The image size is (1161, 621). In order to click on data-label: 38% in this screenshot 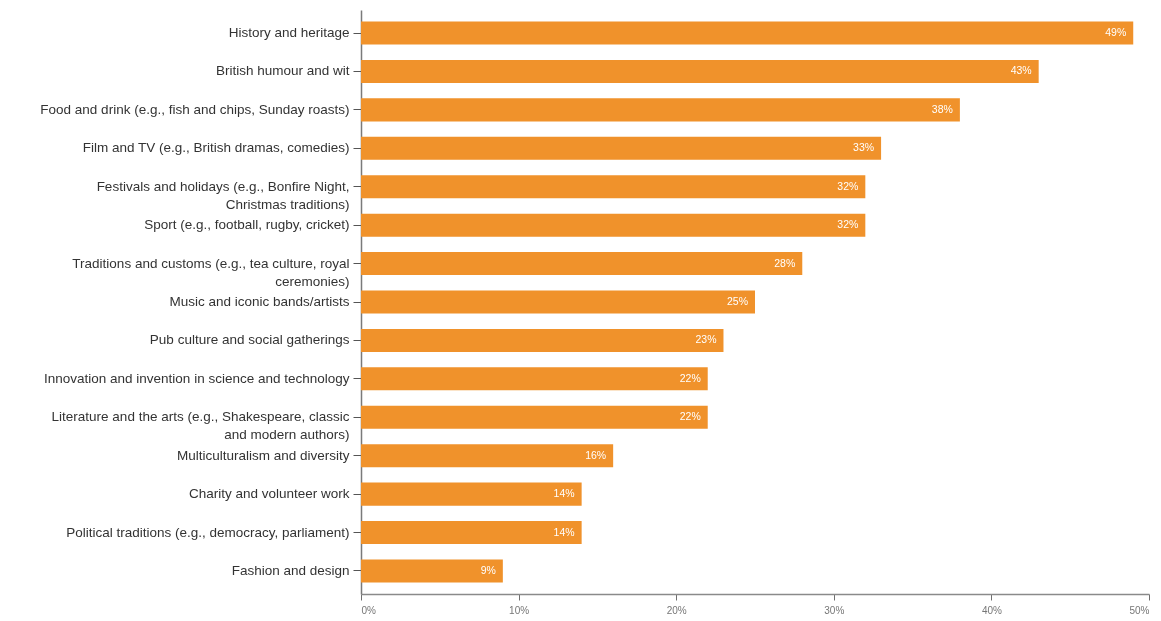, I will do `click(942, 108)`.